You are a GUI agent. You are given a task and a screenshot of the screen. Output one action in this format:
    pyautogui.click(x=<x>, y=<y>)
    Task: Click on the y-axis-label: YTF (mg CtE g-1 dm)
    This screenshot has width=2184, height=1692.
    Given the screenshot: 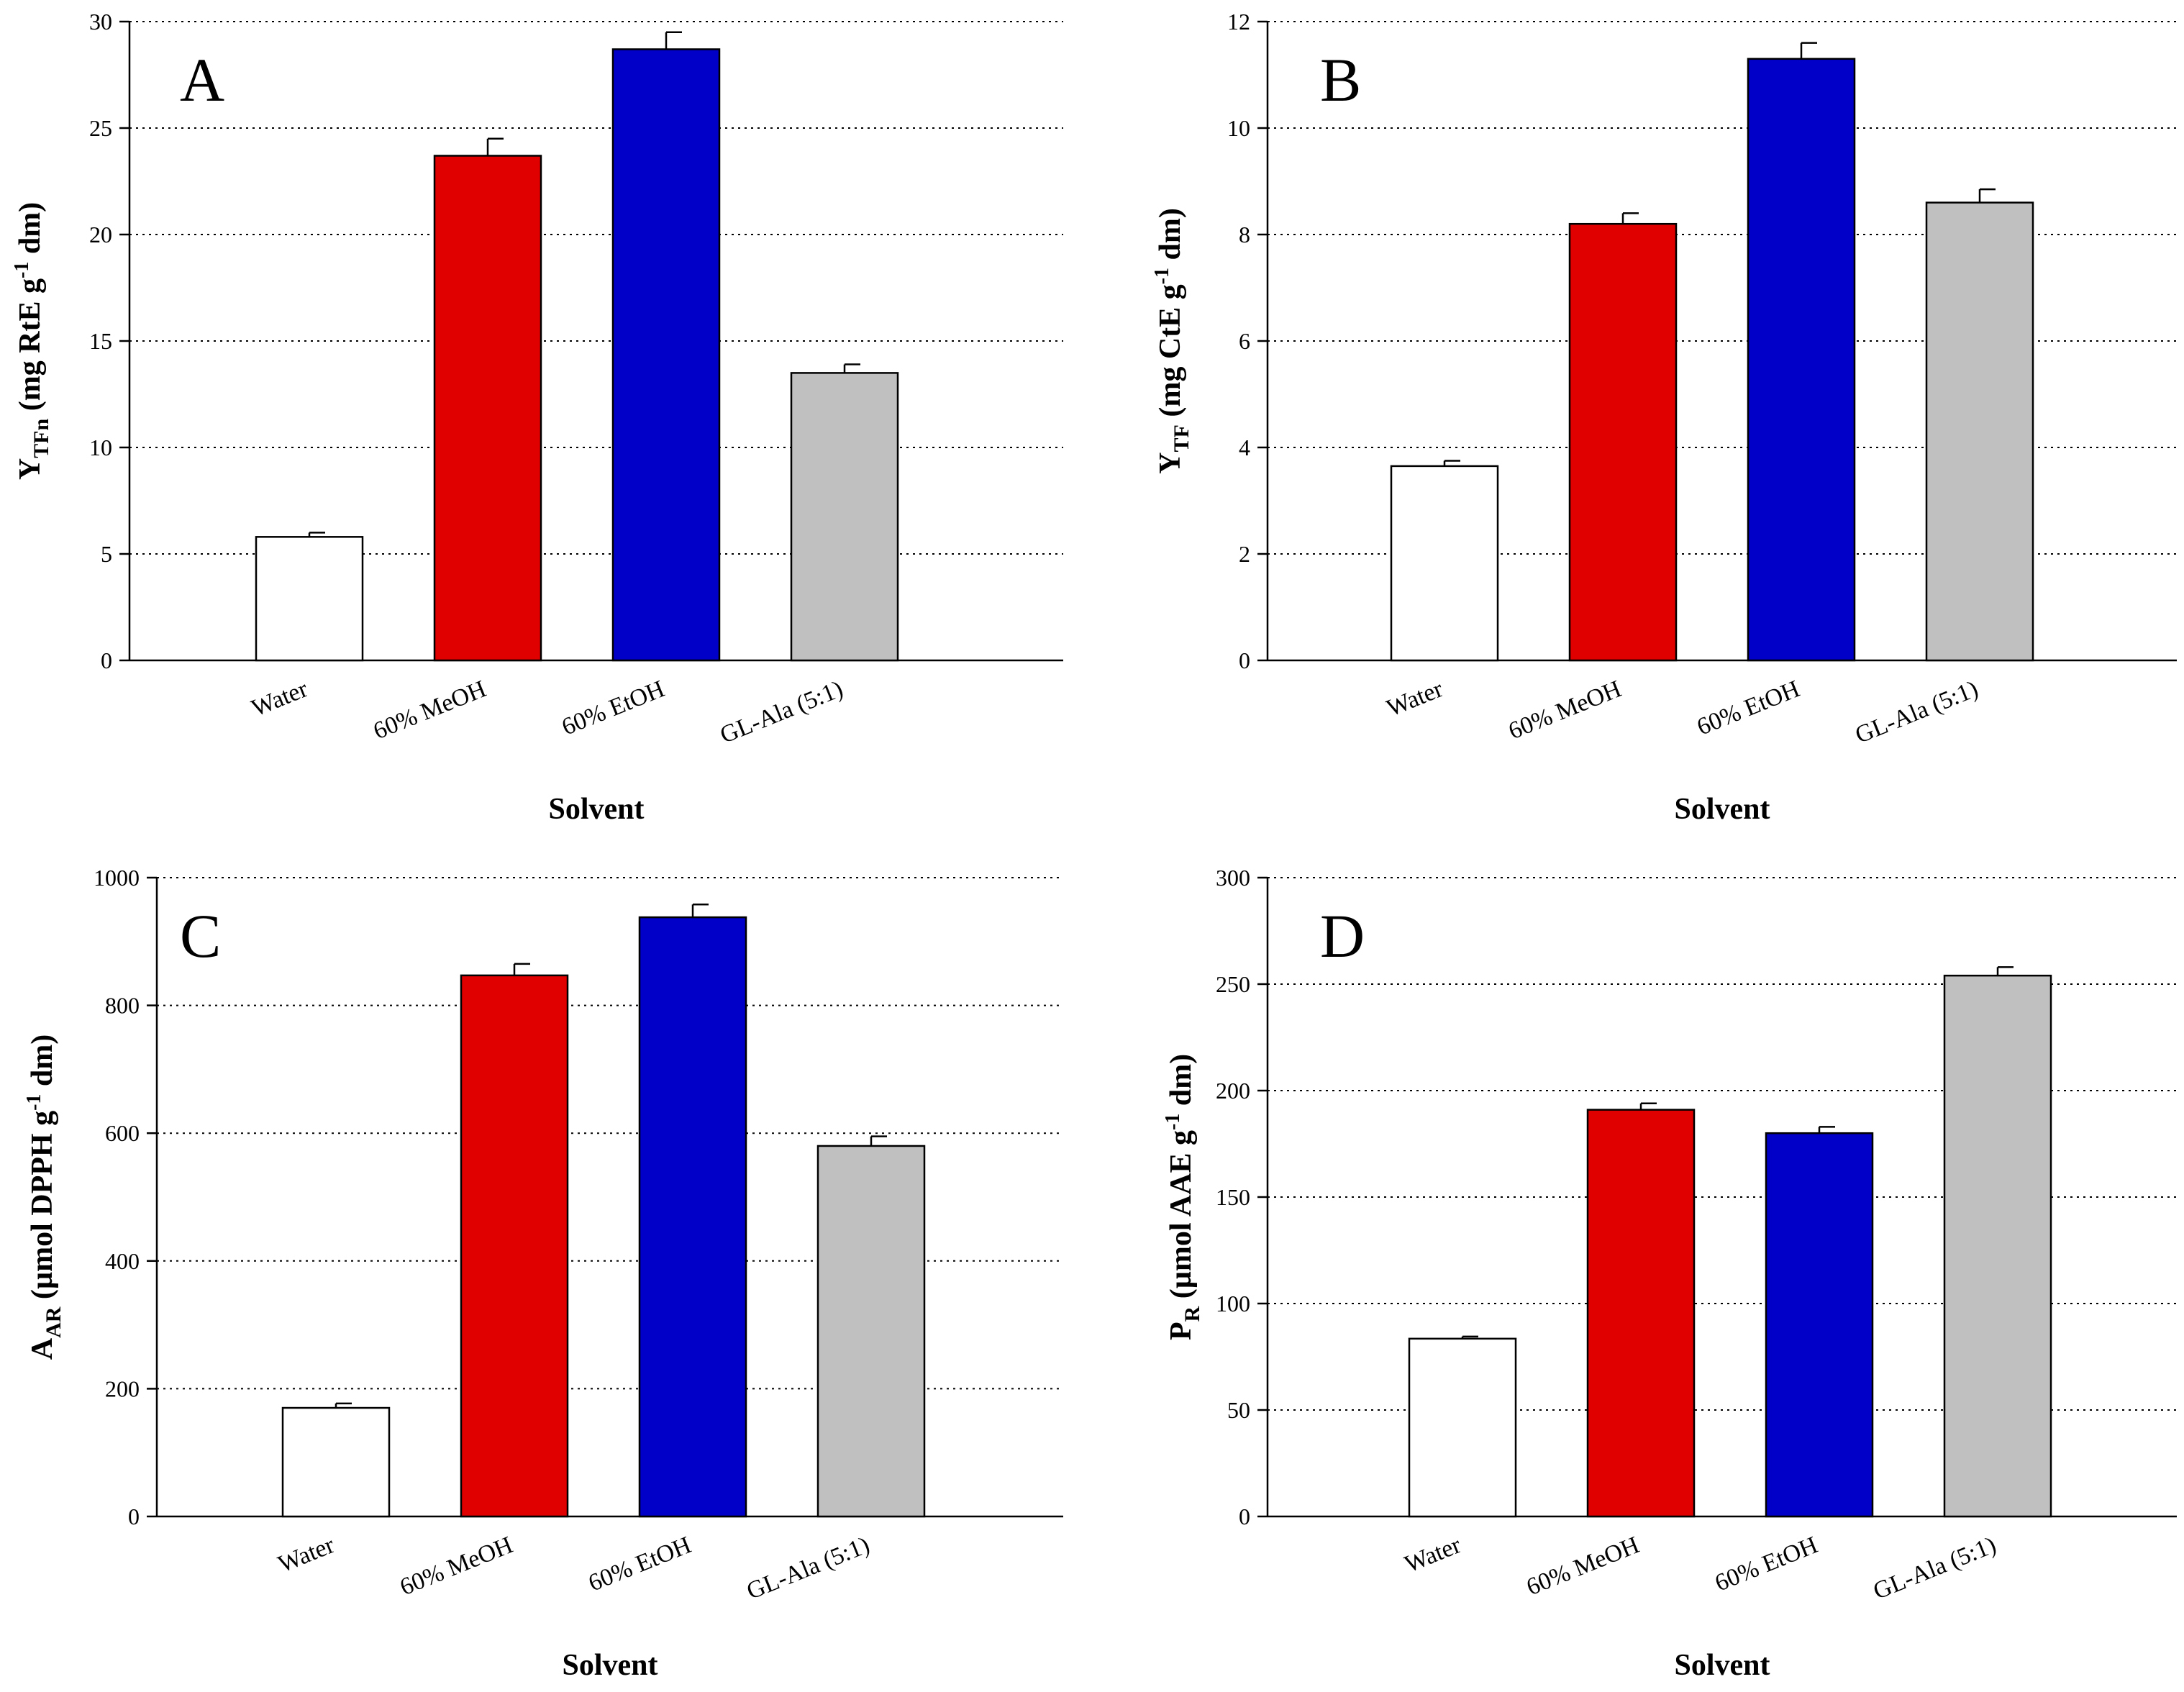 What is the action you would take?
    pyautogui.click(x=1172, y=341)
    